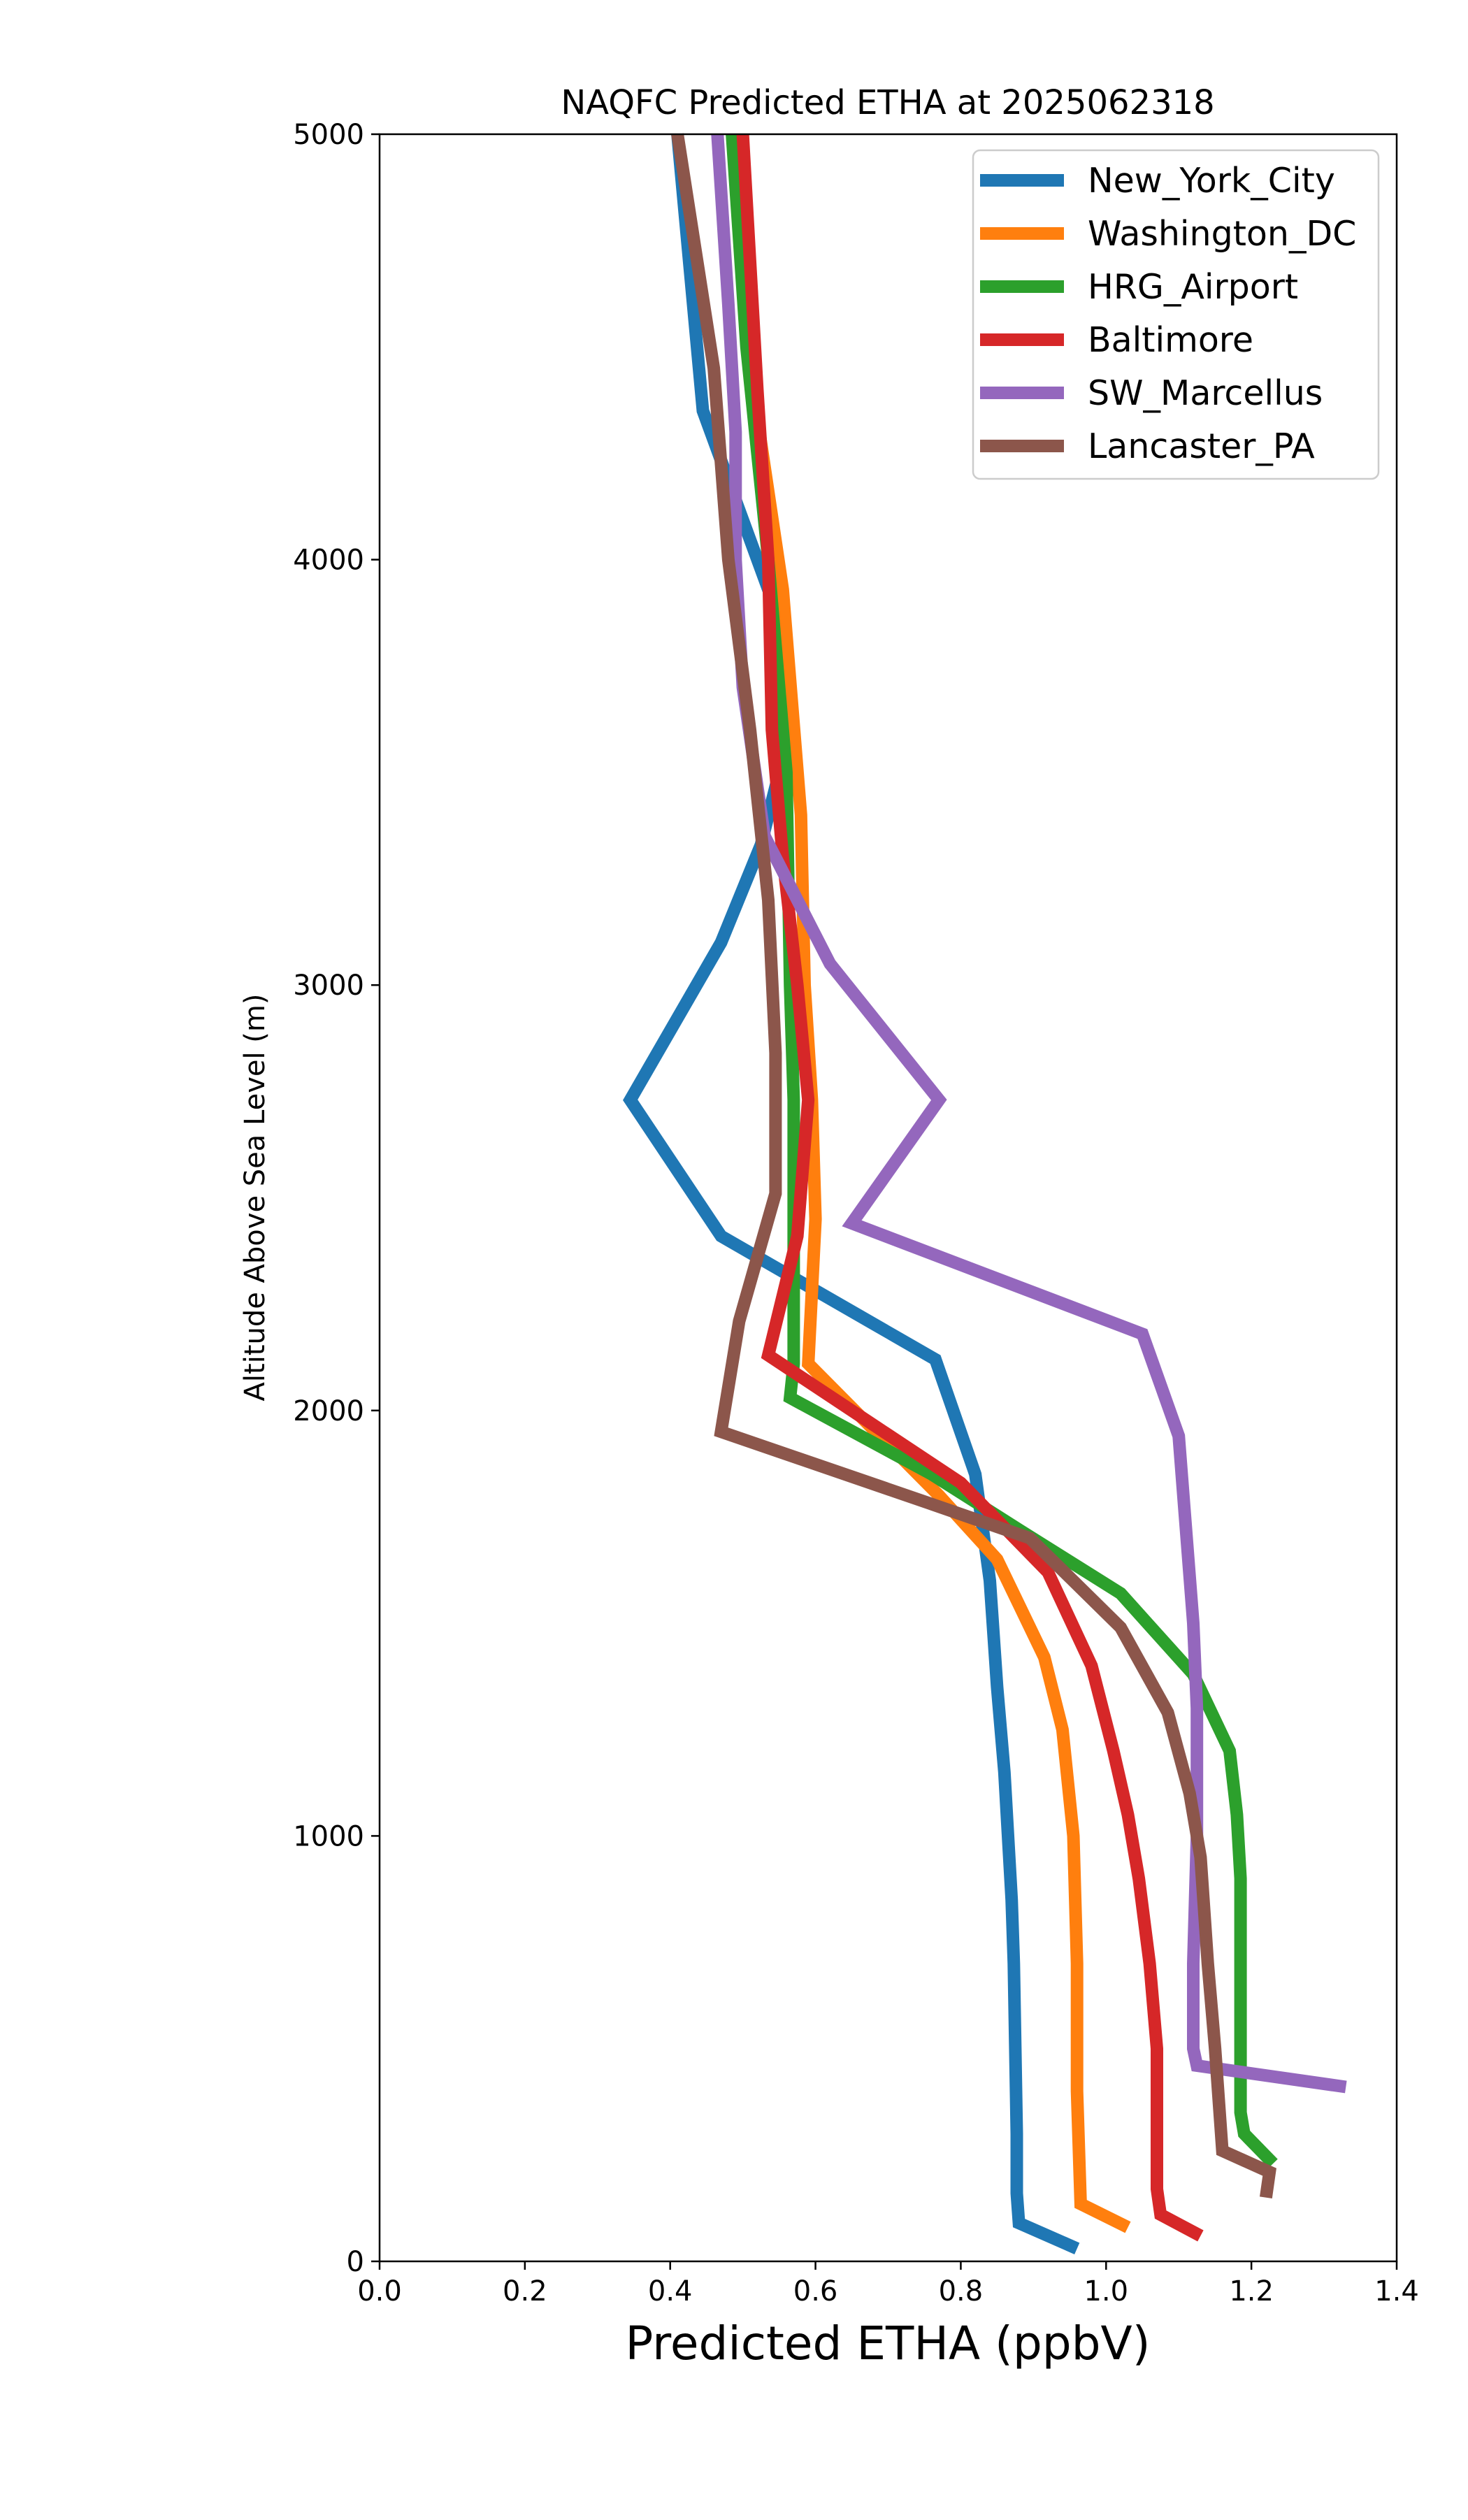 This screenshot has width=1468, height=2520. Describe the element at coordinates (255, 1198) in the screenshot. I see `y-axis-label: Altitude Above Sea Level (m)` at that location.